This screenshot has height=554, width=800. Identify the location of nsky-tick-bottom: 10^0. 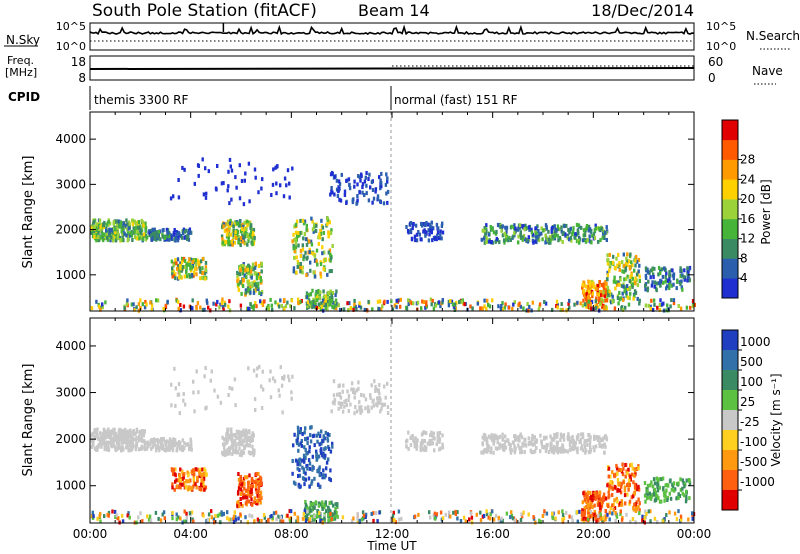
(71, 46).